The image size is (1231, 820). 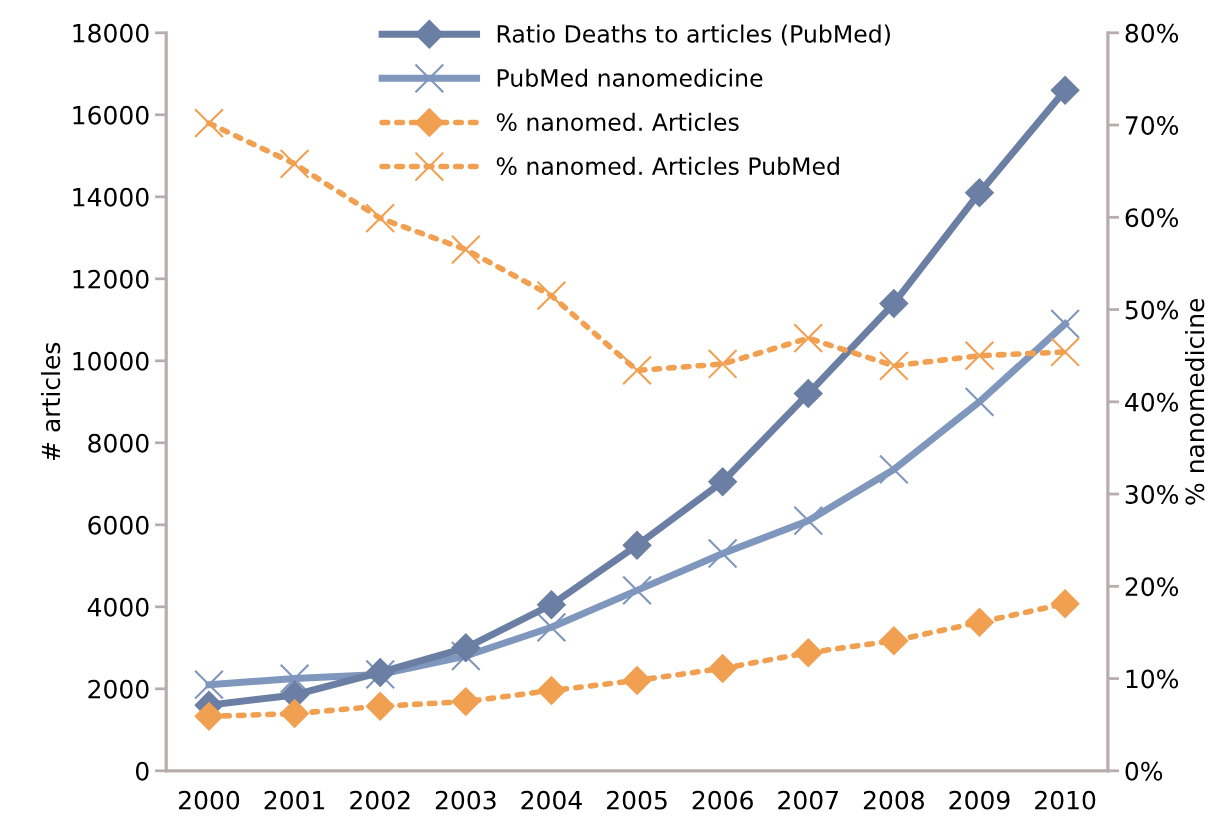 I want to click on x-tick-label: 2006, so click(x=722, y=800).